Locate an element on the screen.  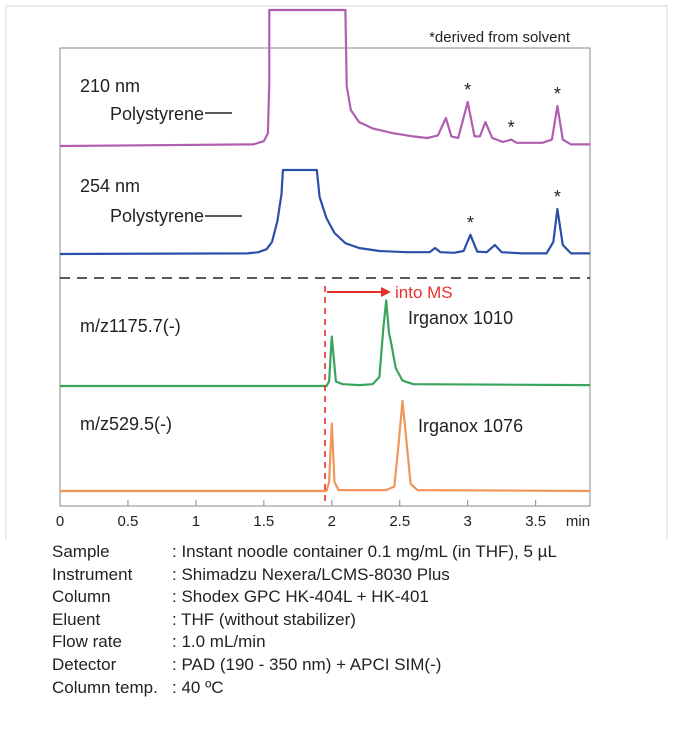
condition-row: Flow rate : 1.0 mL/min is located at coordinates (304, 642).